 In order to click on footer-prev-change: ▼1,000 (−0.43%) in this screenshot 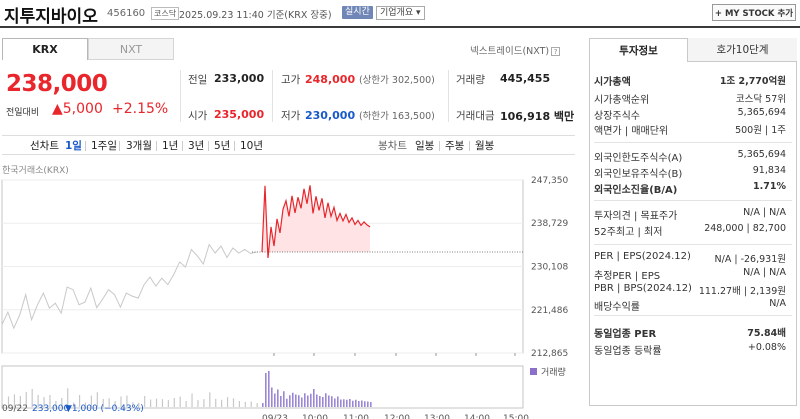, I will do `click(104, 409)`.